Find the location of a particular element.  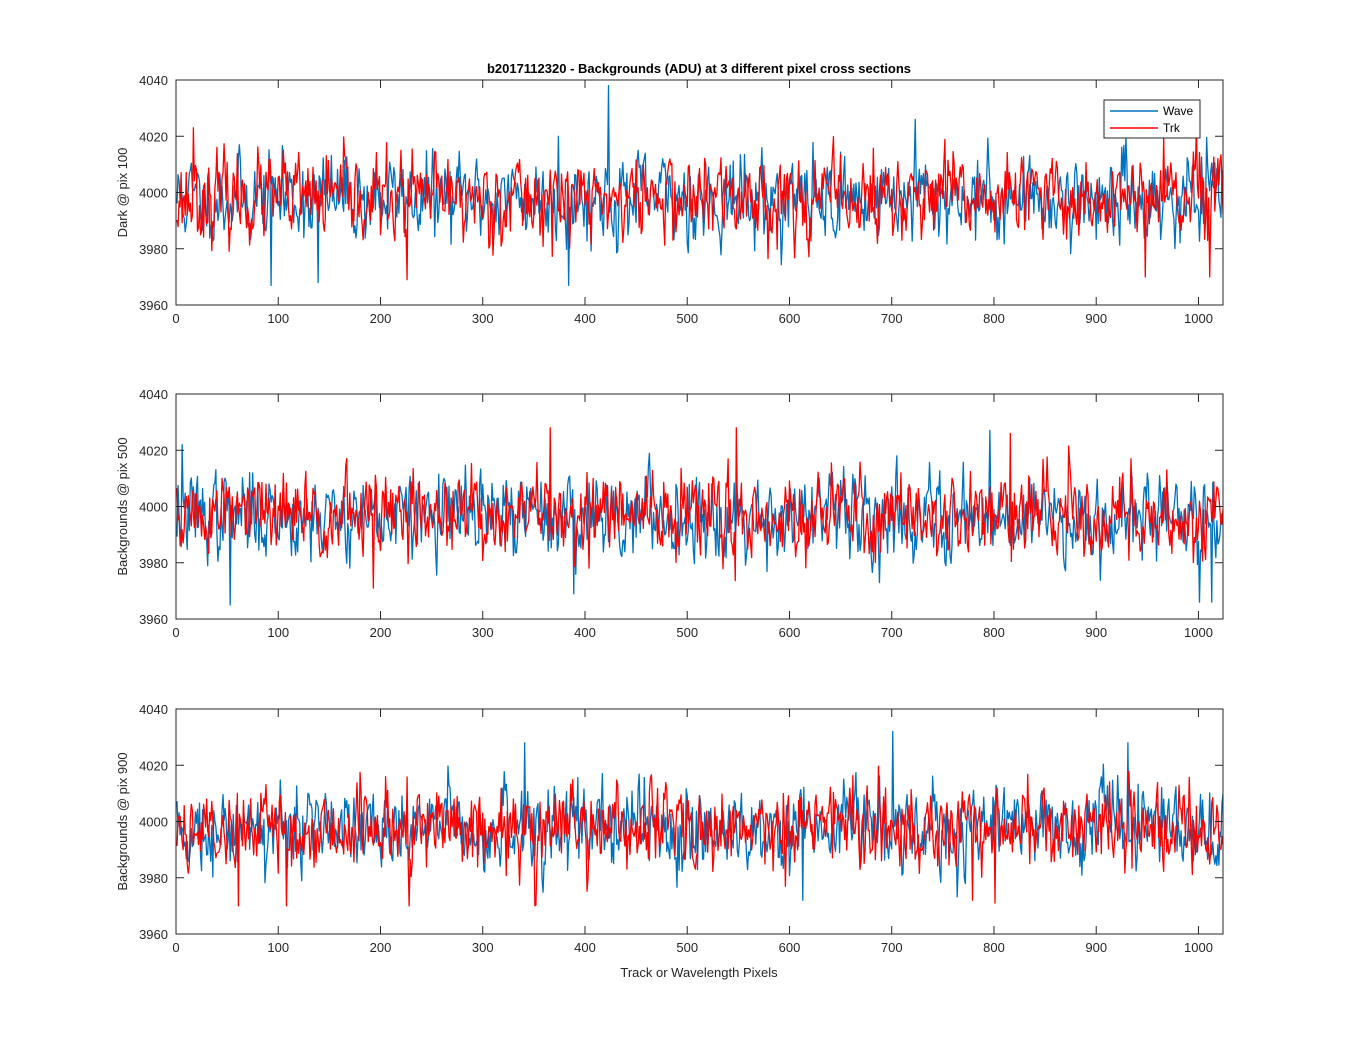

x-axis-label: Track or Wavelength Pixels is located at coordinates (699, 972).